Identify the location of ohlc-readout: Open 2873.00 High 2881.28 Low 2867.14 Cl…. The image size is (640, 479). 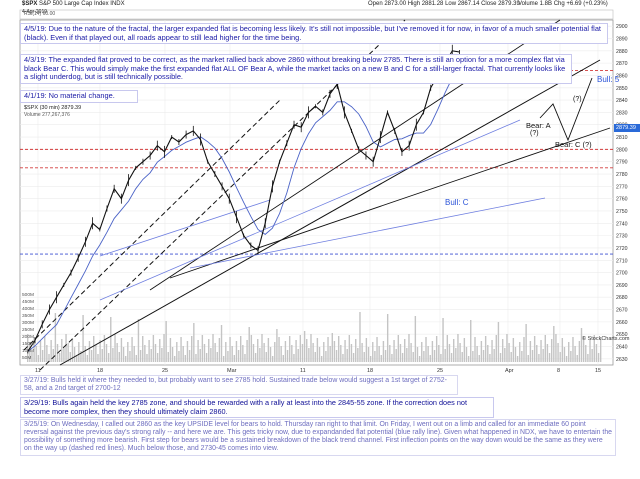
(444, 4).